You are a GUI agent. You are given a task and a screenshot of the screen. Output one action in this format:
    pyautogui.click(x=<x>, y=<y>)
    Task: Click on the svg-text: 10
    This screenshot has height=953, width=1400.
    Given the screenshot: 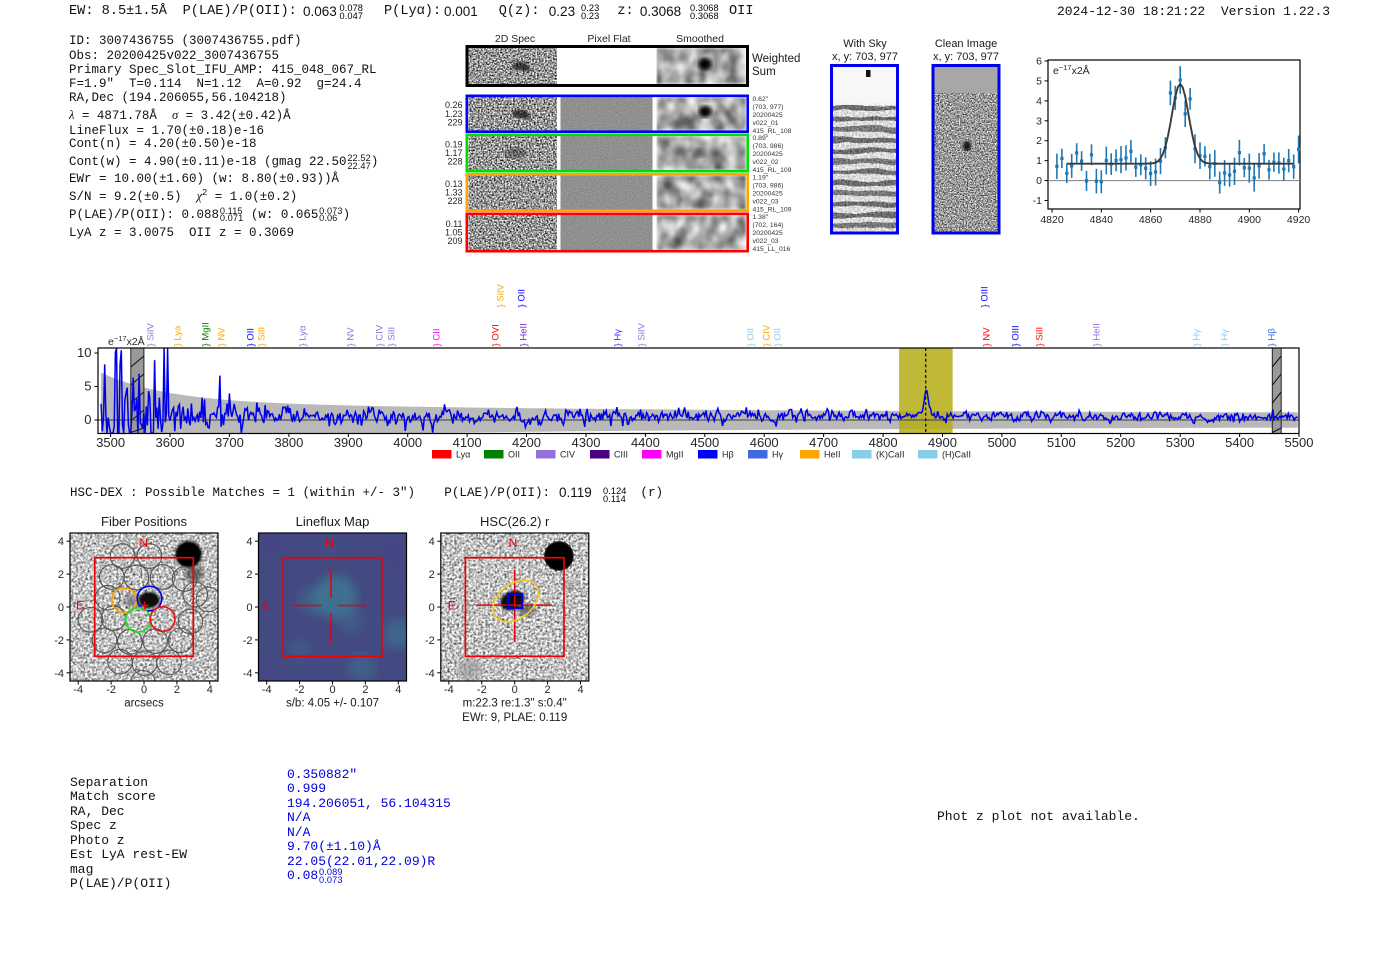 What is the action you would take?
    pyautogui.click(x=84, y=352)
    